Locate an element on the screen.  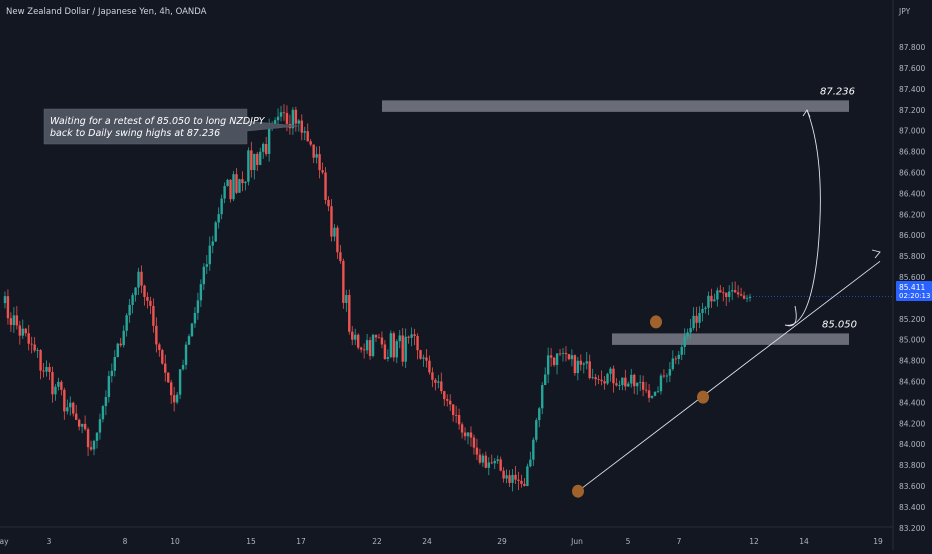
x-tick-label: 8 is located at coordinates (125, 541).